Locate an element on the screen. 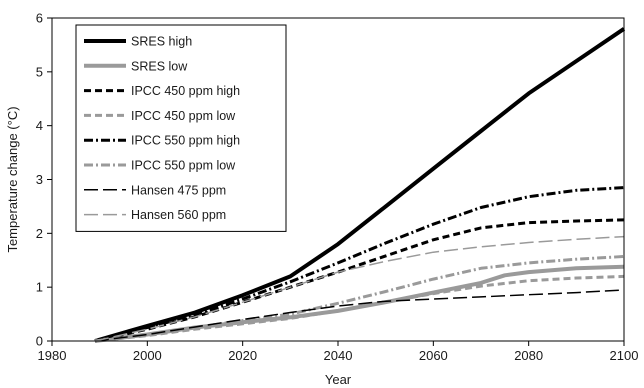 This screenshot has width=644, height=388. x-axis-title: Year is located at coordinates (338, 379).